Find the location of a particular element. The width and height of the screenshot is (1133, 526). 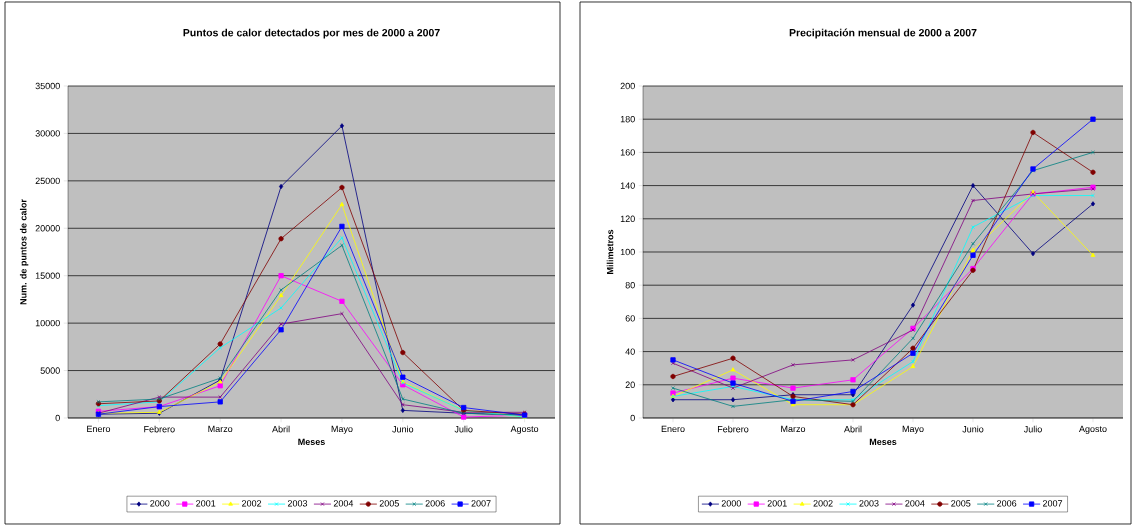

y-tick-label: 20000 is located at coordinates (47, 228).